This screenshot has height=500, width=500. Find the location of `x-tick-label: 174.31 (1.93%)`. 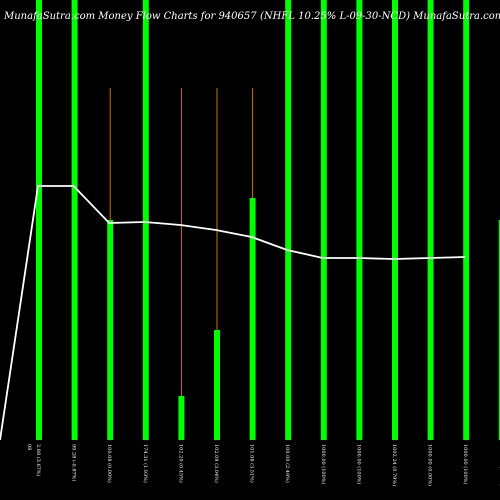

x-tick-label: 174.31 (1.93%) is located at coordinates (145, 463).